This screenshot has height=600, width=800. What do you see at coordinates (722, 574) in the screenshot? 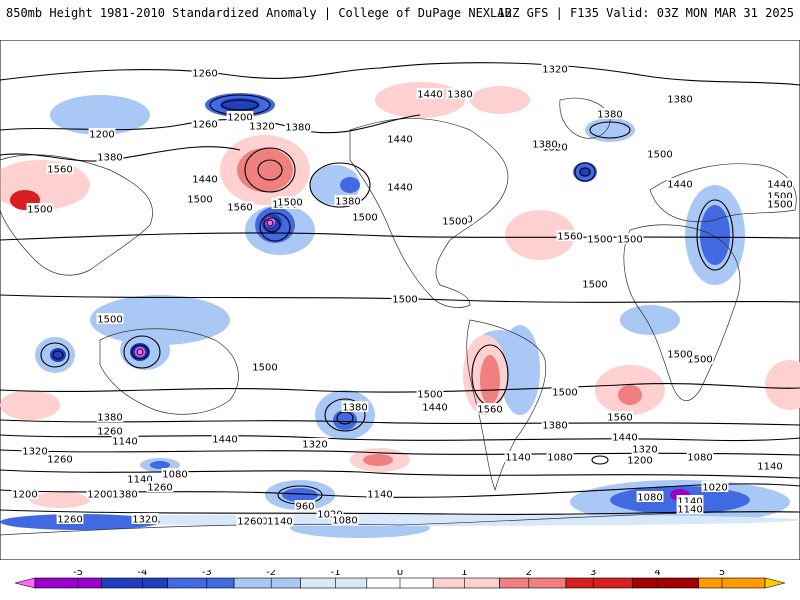
I see `colorbar-tick-label: 5` at bounding box center [722, 574].